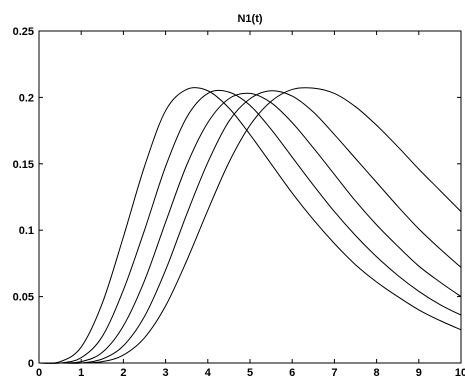 The width and height of the screenshot is (465, 379). Describe the element at coordinates (23, 165) in the screenshot. I see `y-tick-label: 0.15` at that location.